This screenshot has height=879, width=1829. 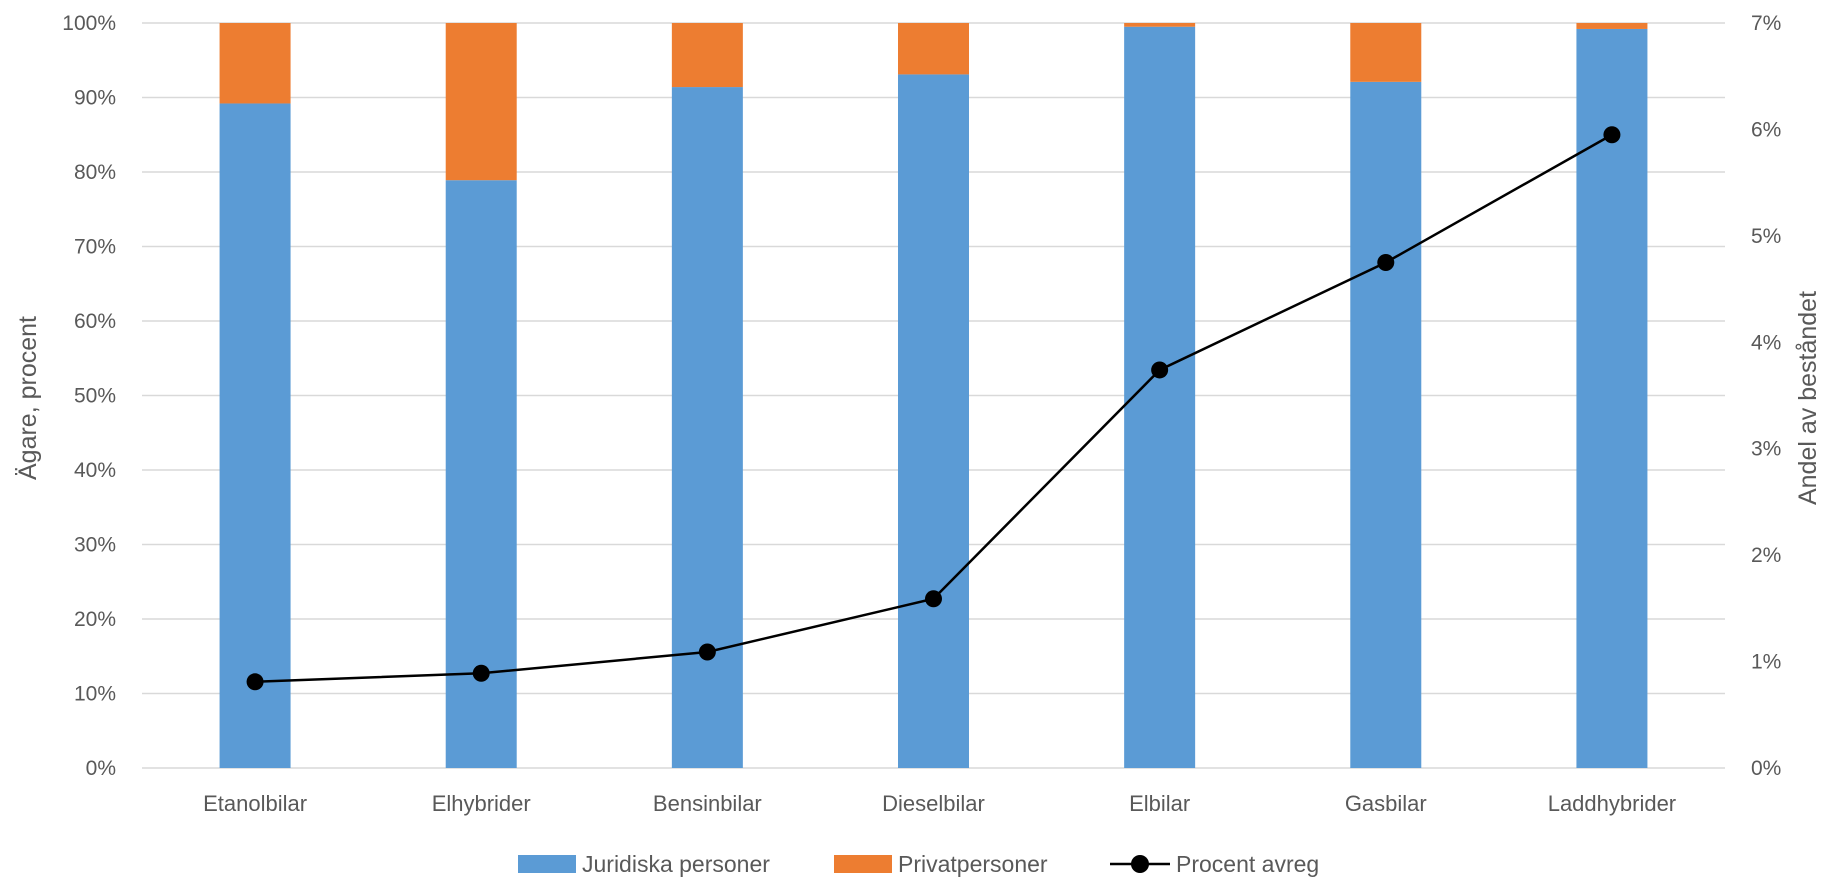 What do you see at coordinates (1766, 236) in the screenshot?
I see `y2-tick-label: 5%` at bounding box center [1766, 236].